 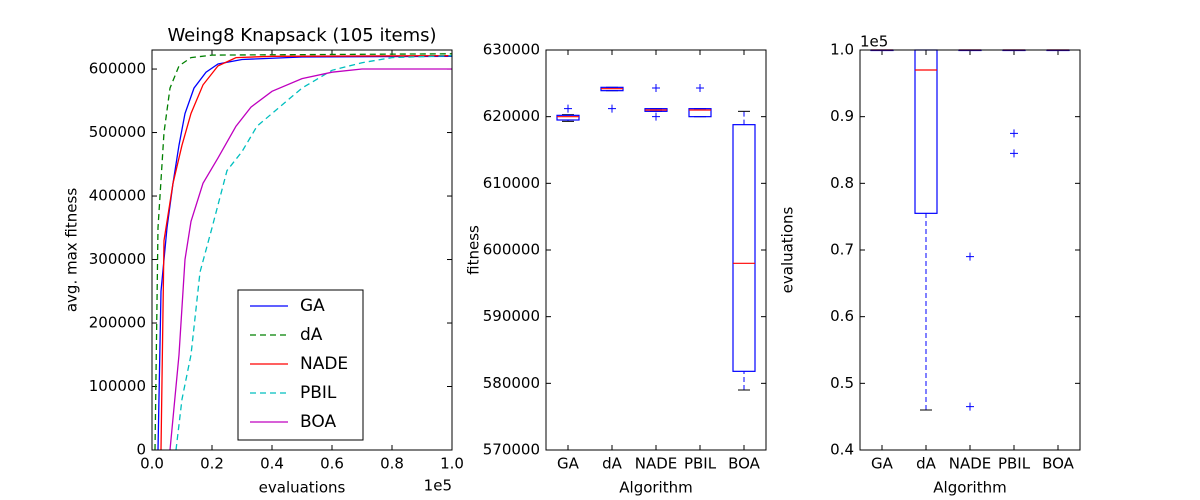 What do you see at coordinates (117, 196) in the screenshot?
I see `y-tick-label: 400000` at bounding box center [117, 196].